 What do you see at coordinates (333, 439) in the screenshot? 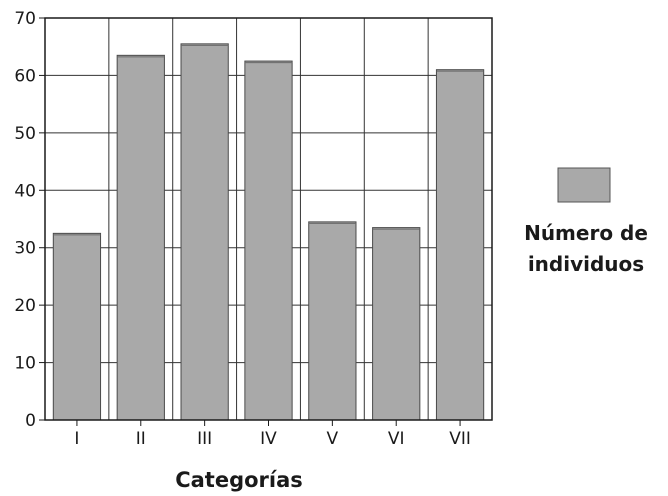
I see `x-tick-label: V` at bounding box center [333, 439].